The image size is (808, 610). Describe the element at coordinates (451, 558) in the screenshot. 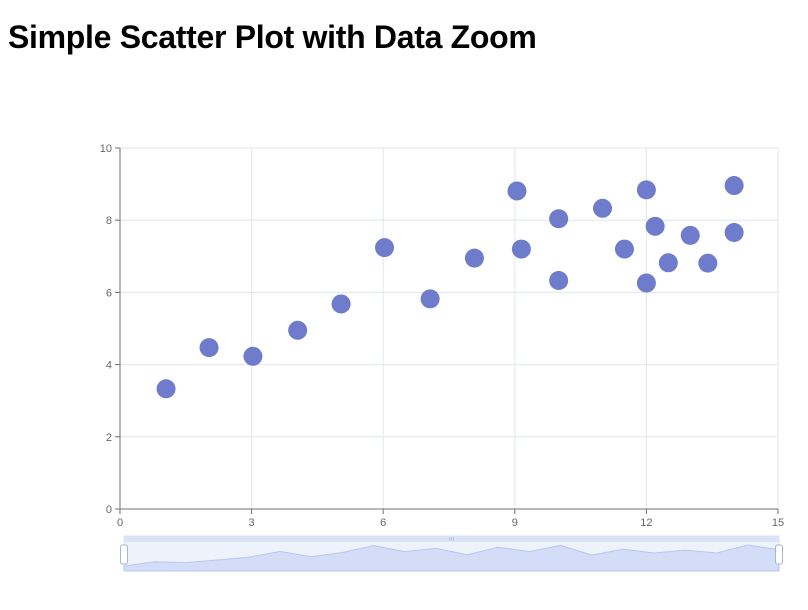

I see `zoom-preview-area` at that location.